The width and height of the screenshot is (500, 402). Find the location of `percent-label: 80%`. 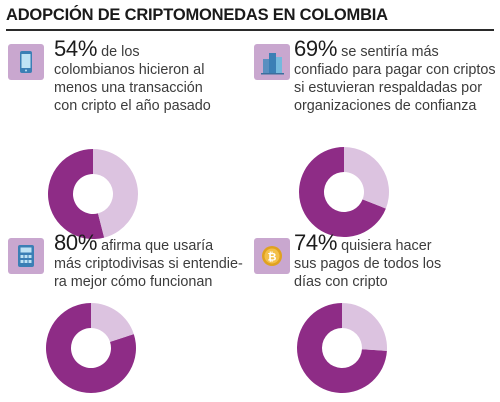

percent-label: 80% is located at coordinates (76, 242).